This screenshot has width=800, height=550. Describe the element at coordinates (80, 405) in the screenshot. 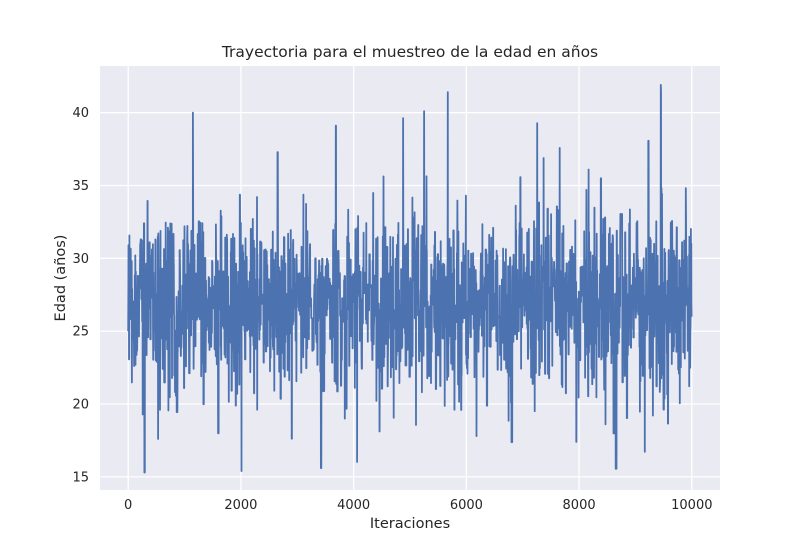

I see `y-tick-label: 20` at that location.